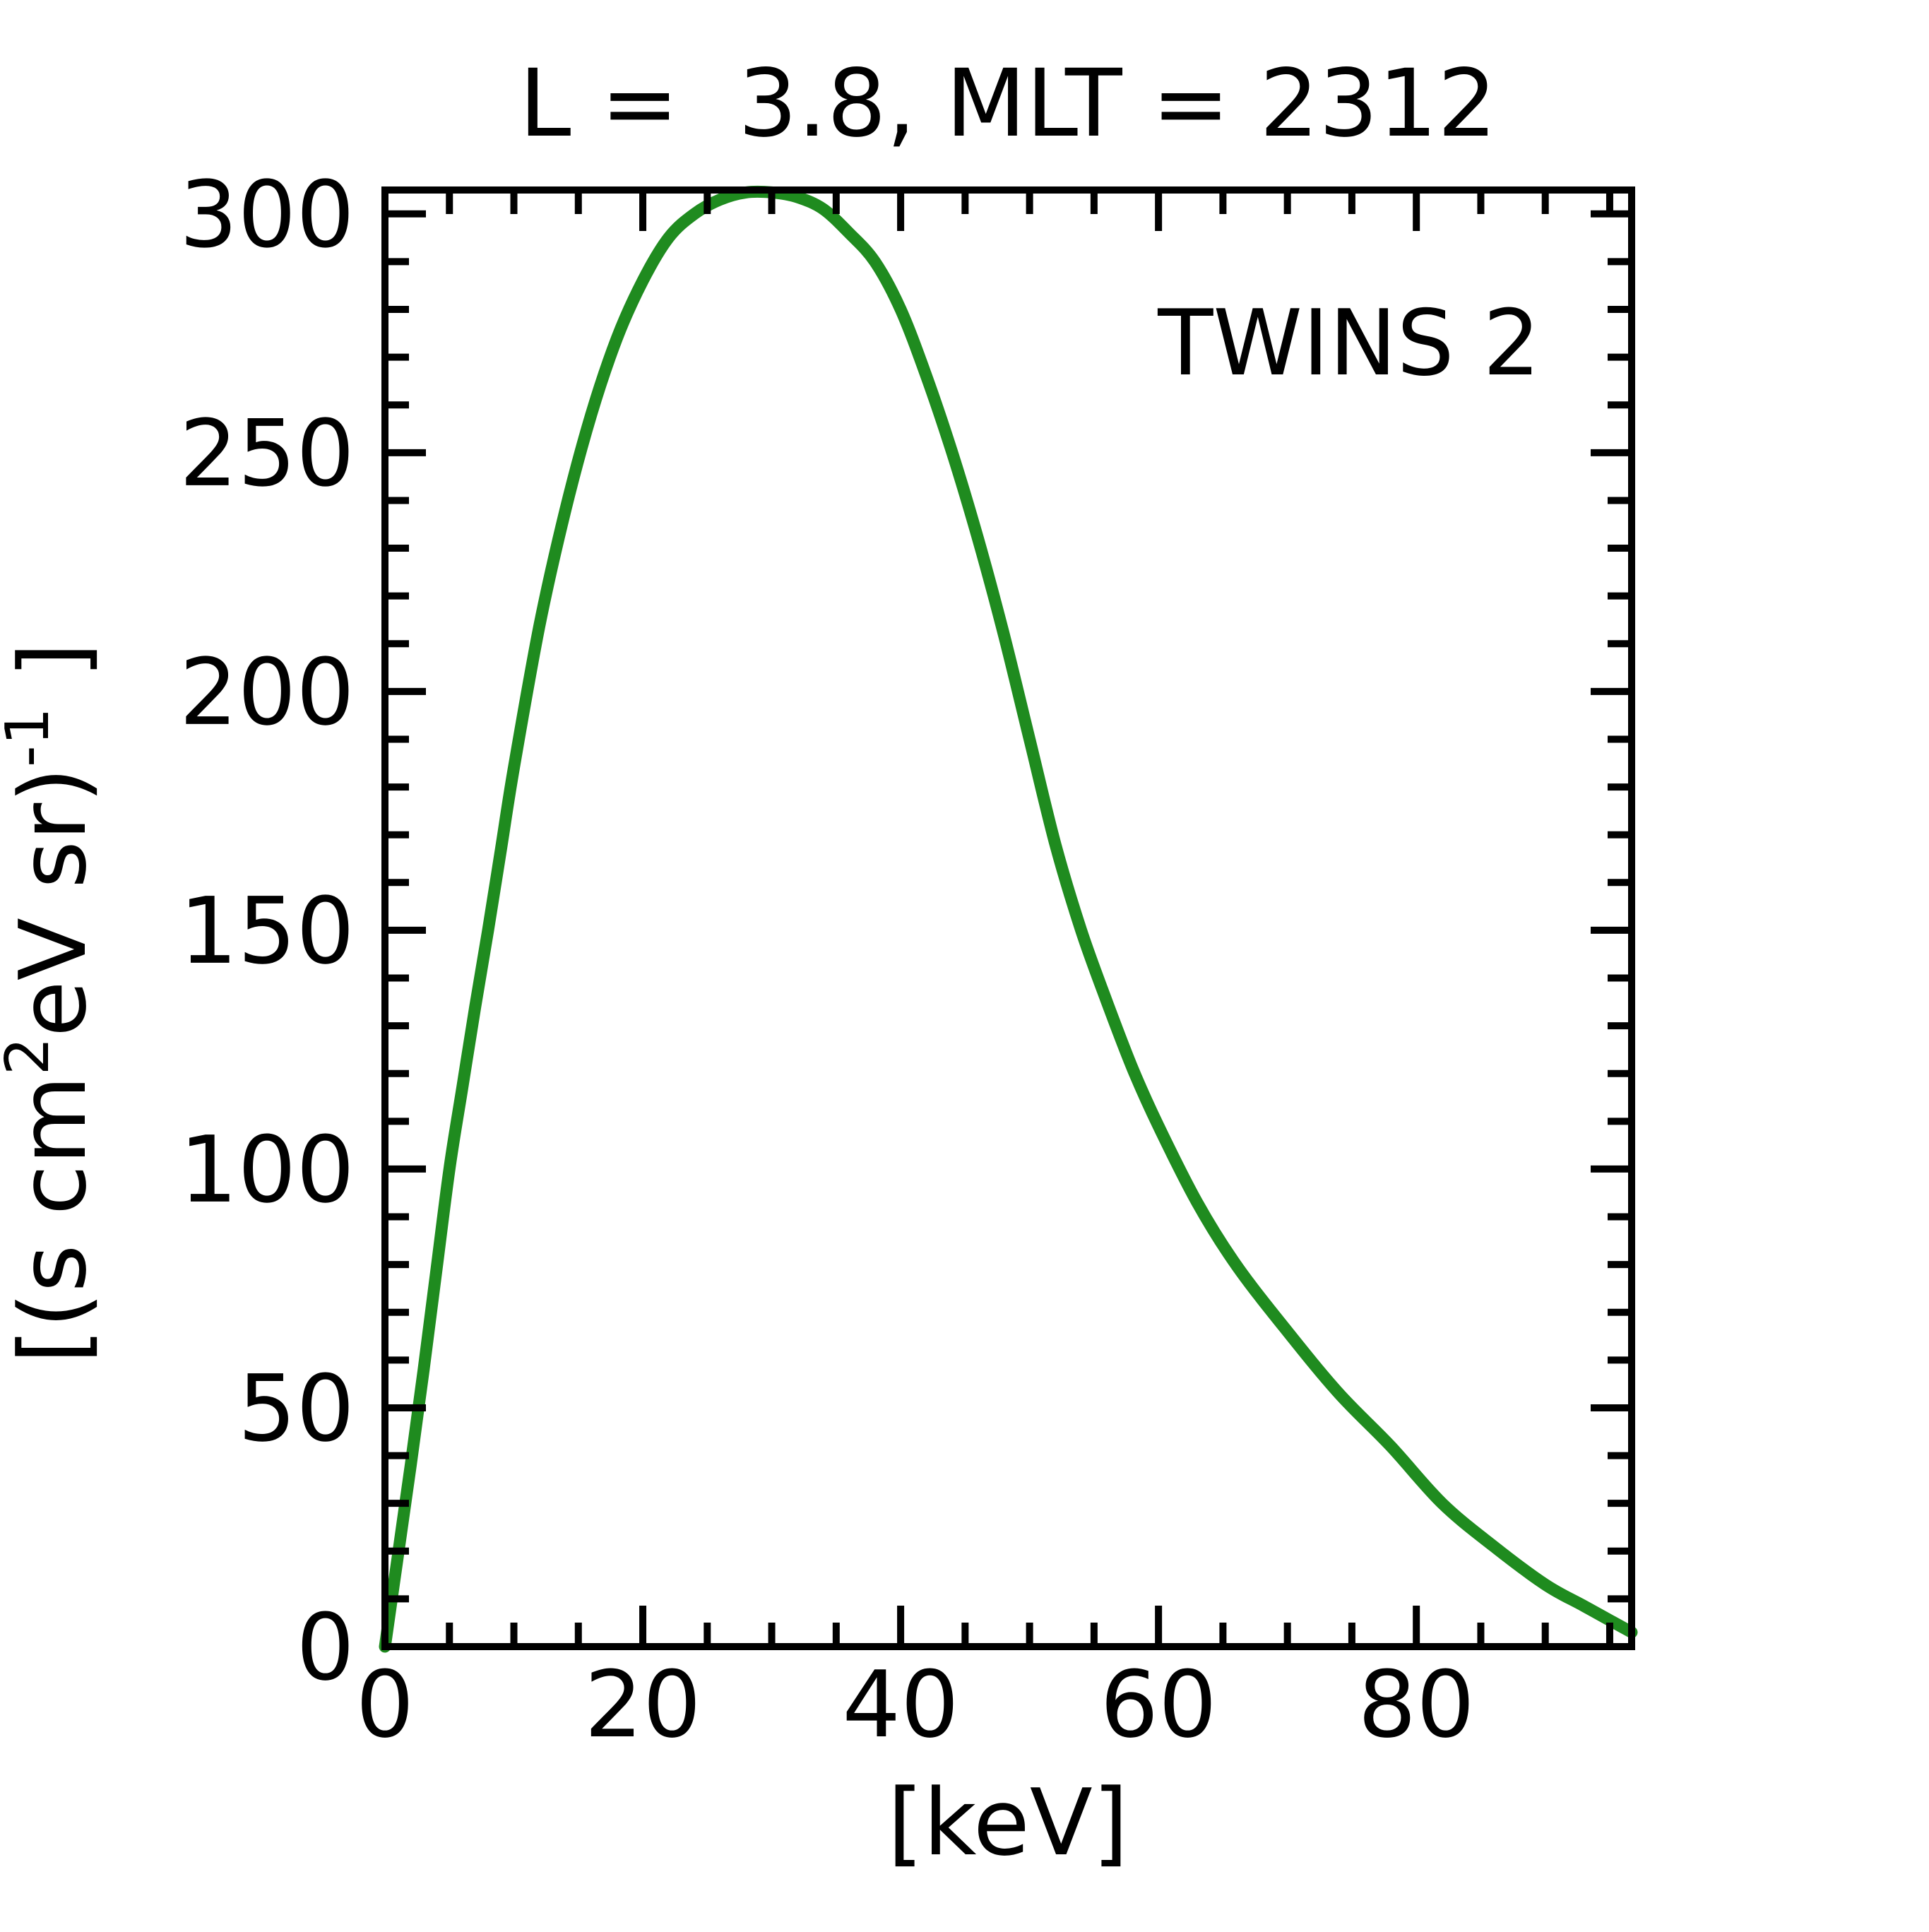  Describe the element at coordinates (267, 453) in the screenshot. I see `y-tick-label: 250` at that location.